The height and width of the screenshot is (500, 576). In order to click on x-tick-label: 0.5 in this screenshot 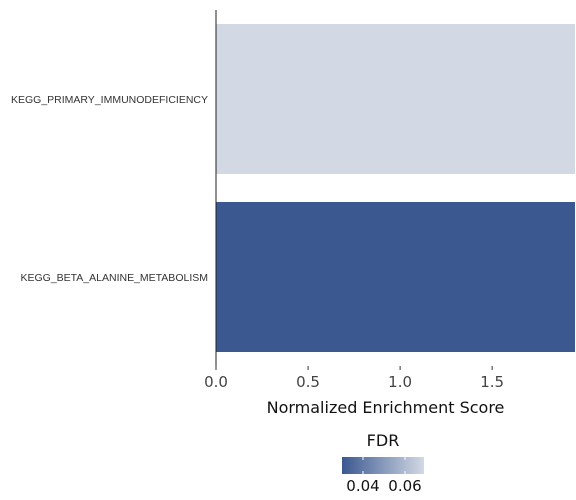, I will do `click(308, 382)`.